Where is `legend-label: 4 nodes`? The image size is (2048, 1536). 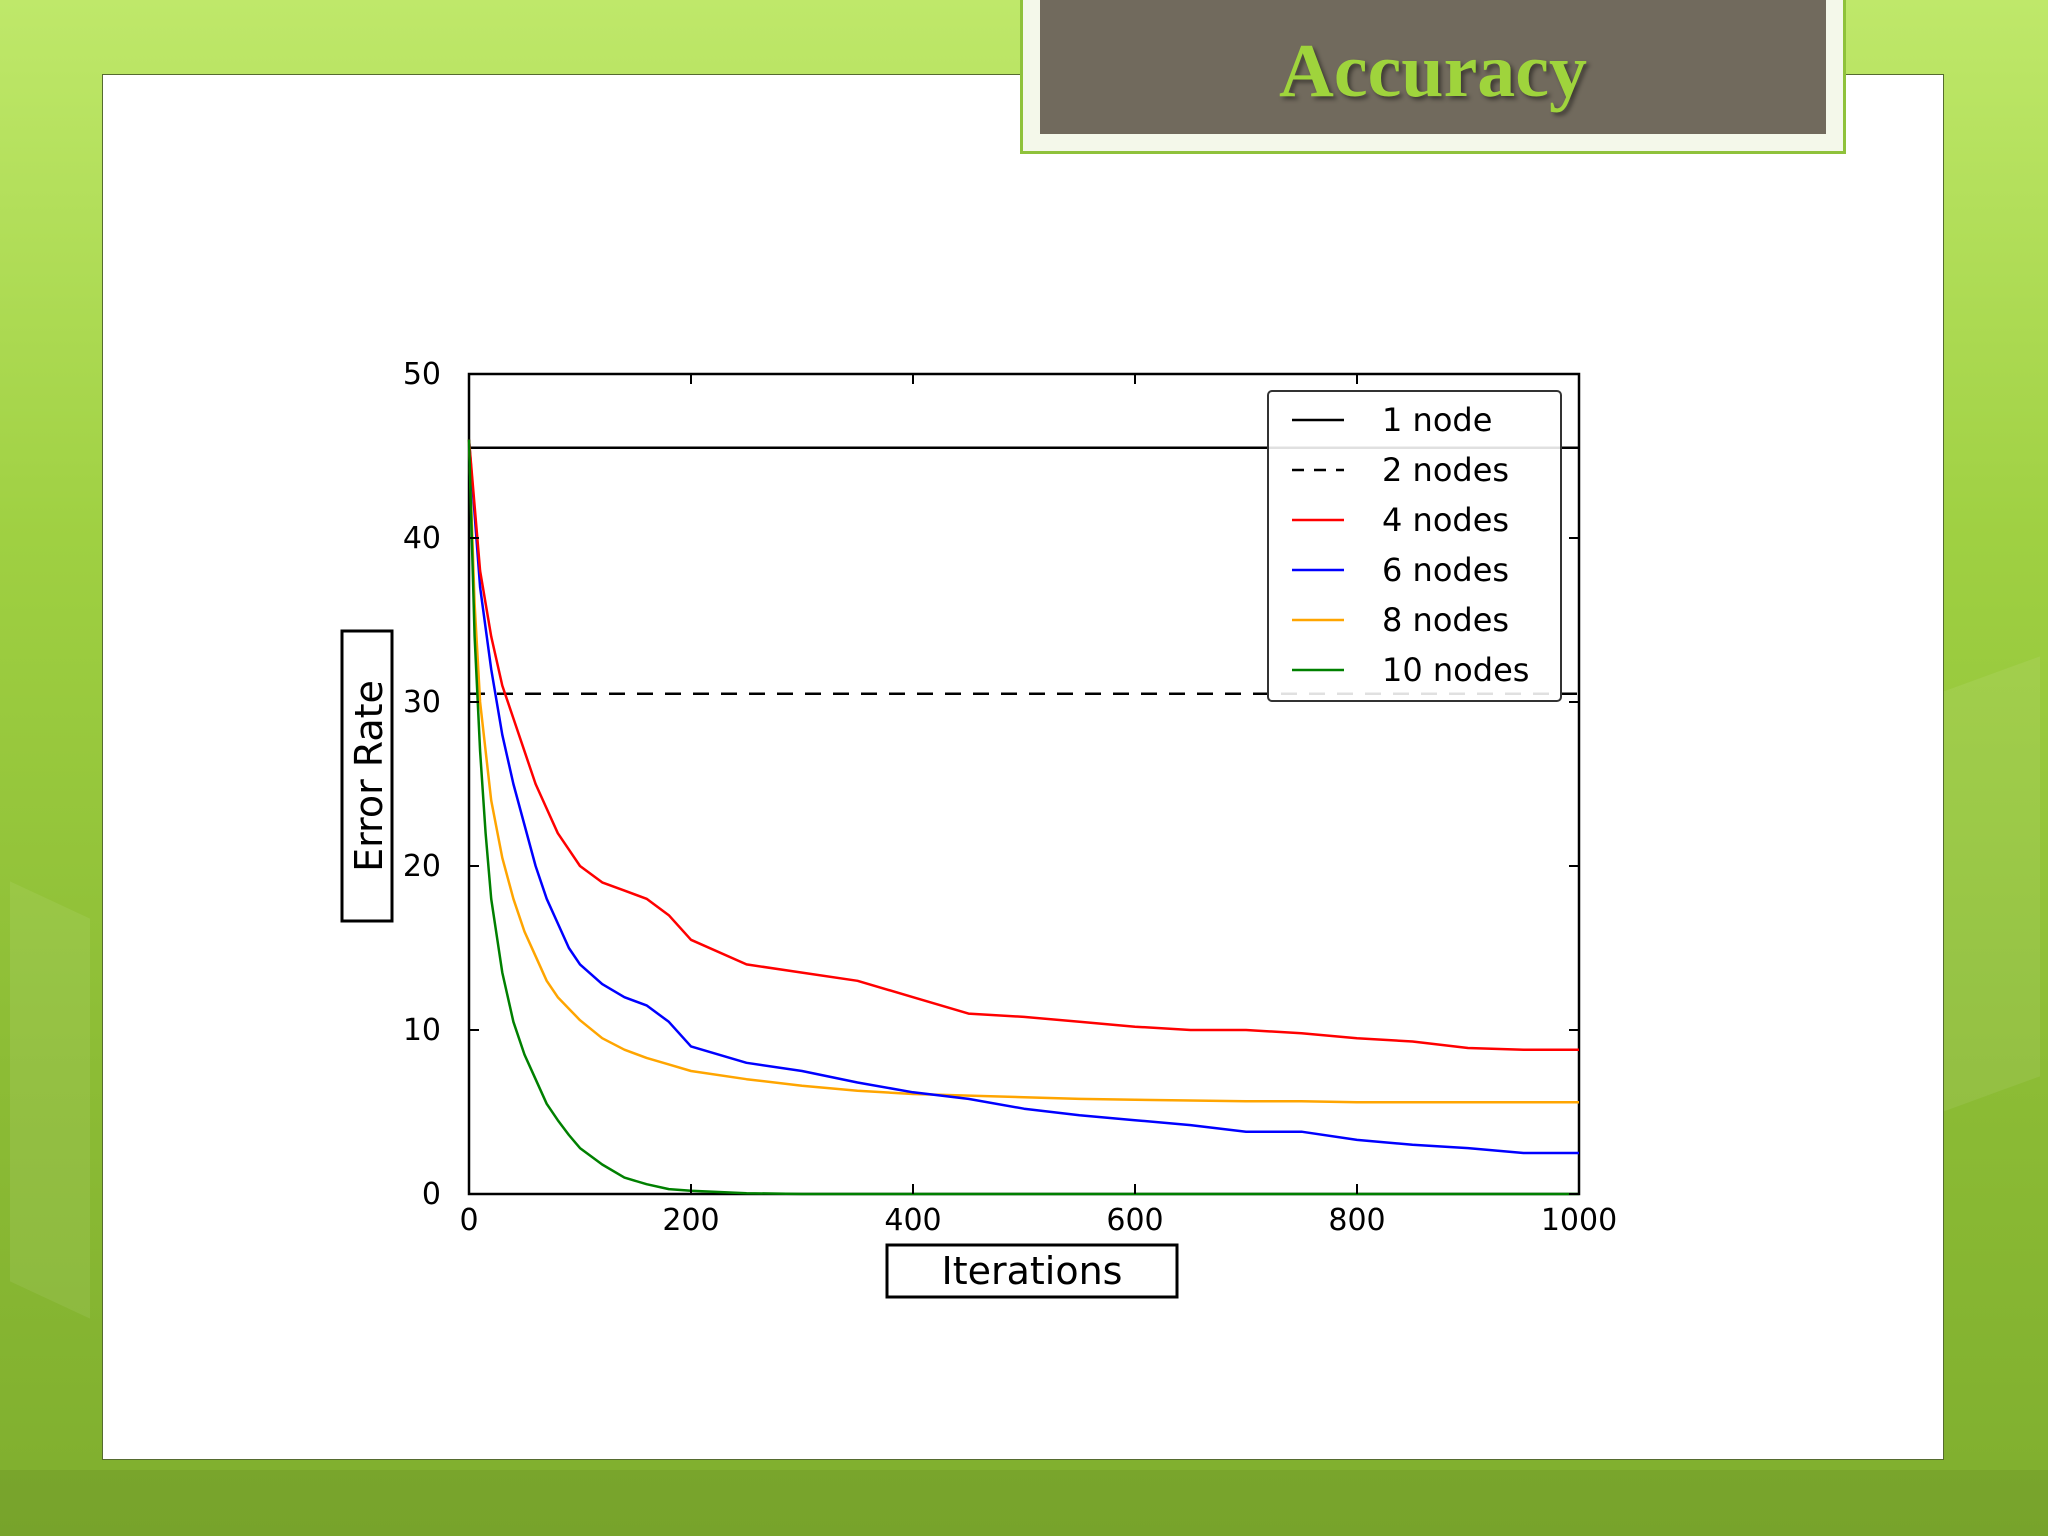 legend-label: 4 nodes is located at coordinates (1445, 520).